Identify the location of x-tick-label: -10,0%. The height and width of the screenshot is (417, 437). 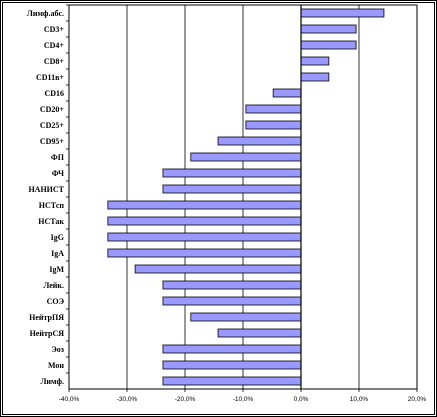
(243, 399).